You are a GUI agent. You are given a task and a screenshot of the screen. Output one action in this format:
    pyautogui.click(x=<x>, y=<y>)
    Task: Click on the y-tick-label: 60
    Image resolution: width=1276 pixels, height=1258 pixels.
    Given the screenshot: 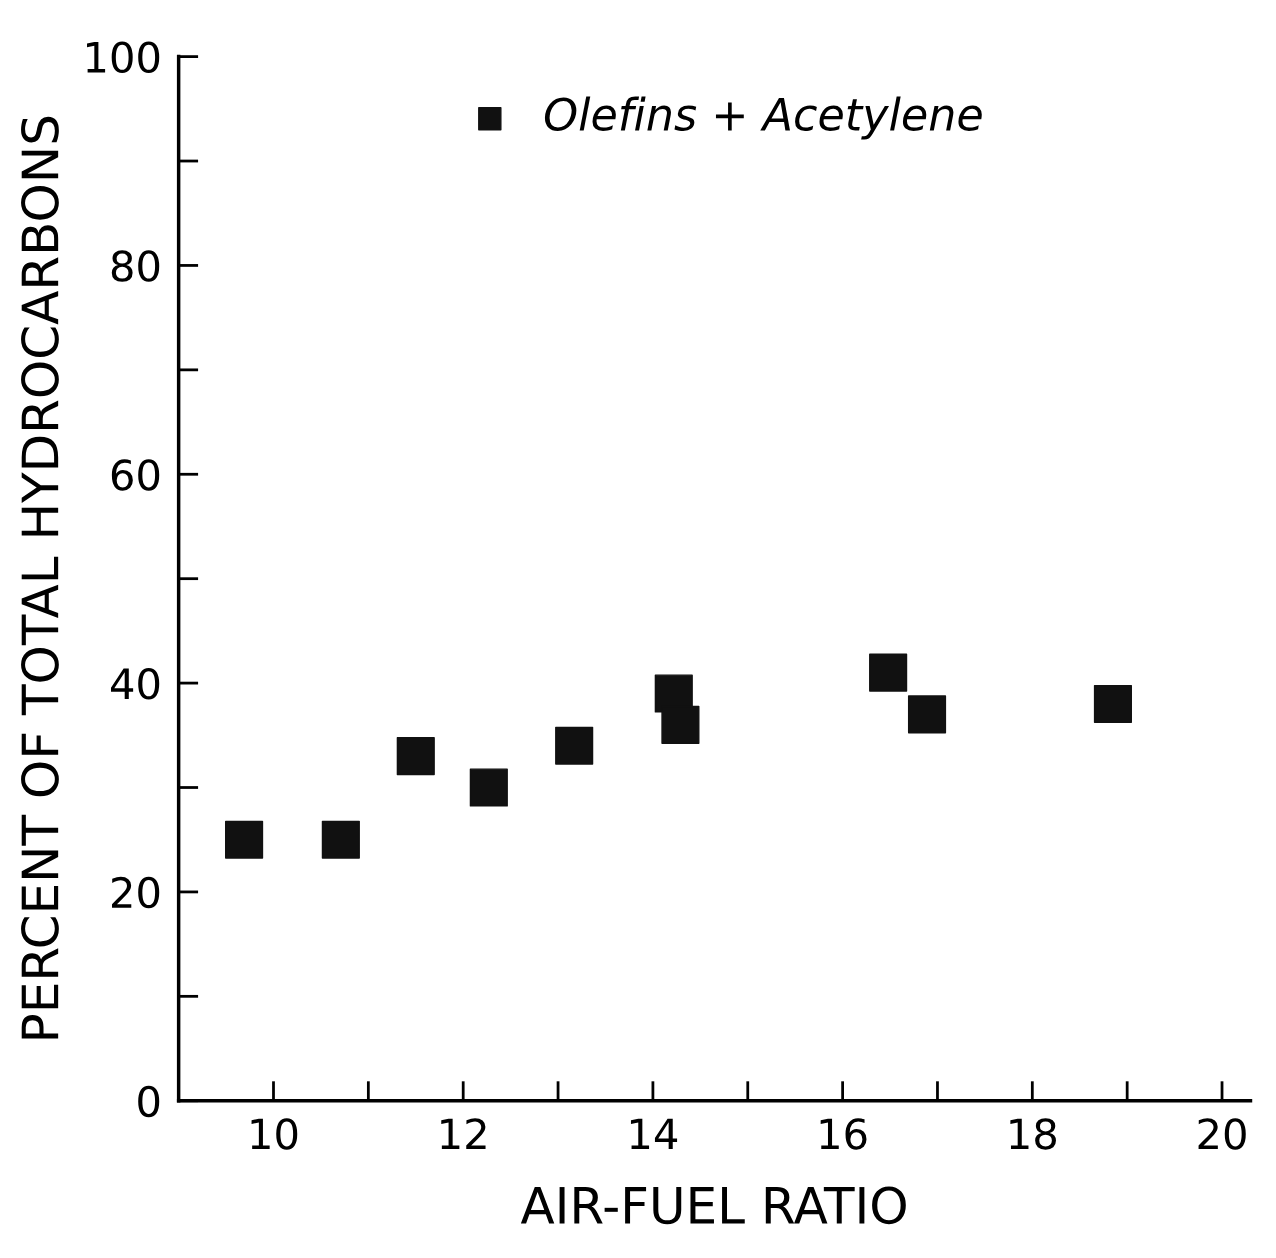 What is the action you would take?
    pyautogui.click(x=135, y=475)
    